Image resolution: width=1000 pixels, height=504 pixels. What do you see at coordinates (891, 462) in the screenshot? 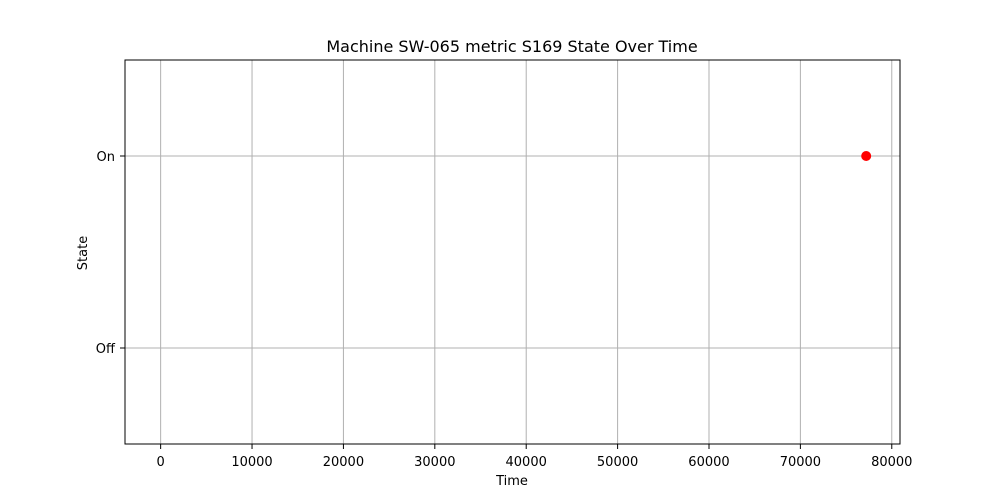
I see `x-tick-label: 80000` at bounding box center [891, 462].